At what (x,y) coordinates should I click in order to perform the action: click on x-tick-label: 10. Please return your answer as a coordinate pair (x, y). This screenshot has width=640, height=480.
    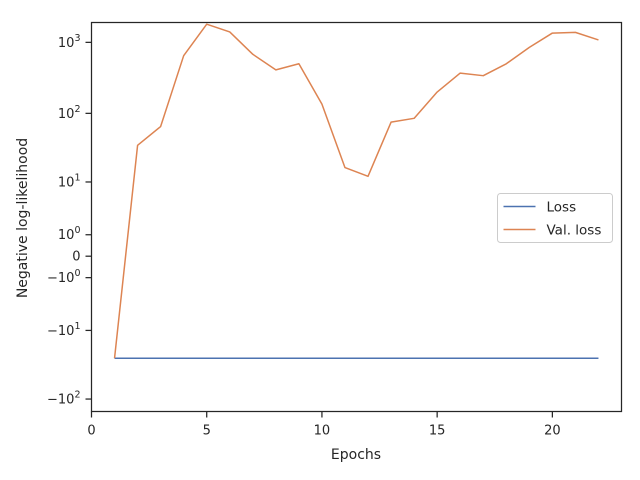
    Looking at the image, I should click on (322, 431).